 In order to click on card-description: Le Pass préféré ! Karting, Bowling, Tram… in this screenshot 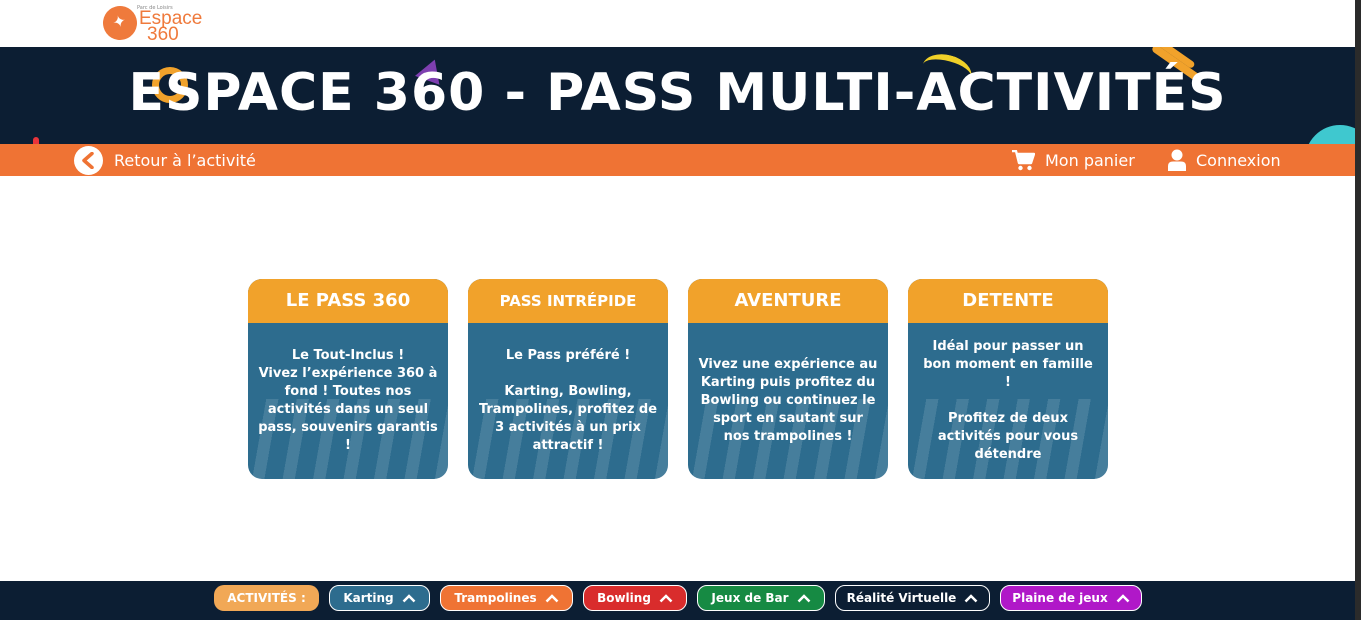, I will do `click(568, 400)`.